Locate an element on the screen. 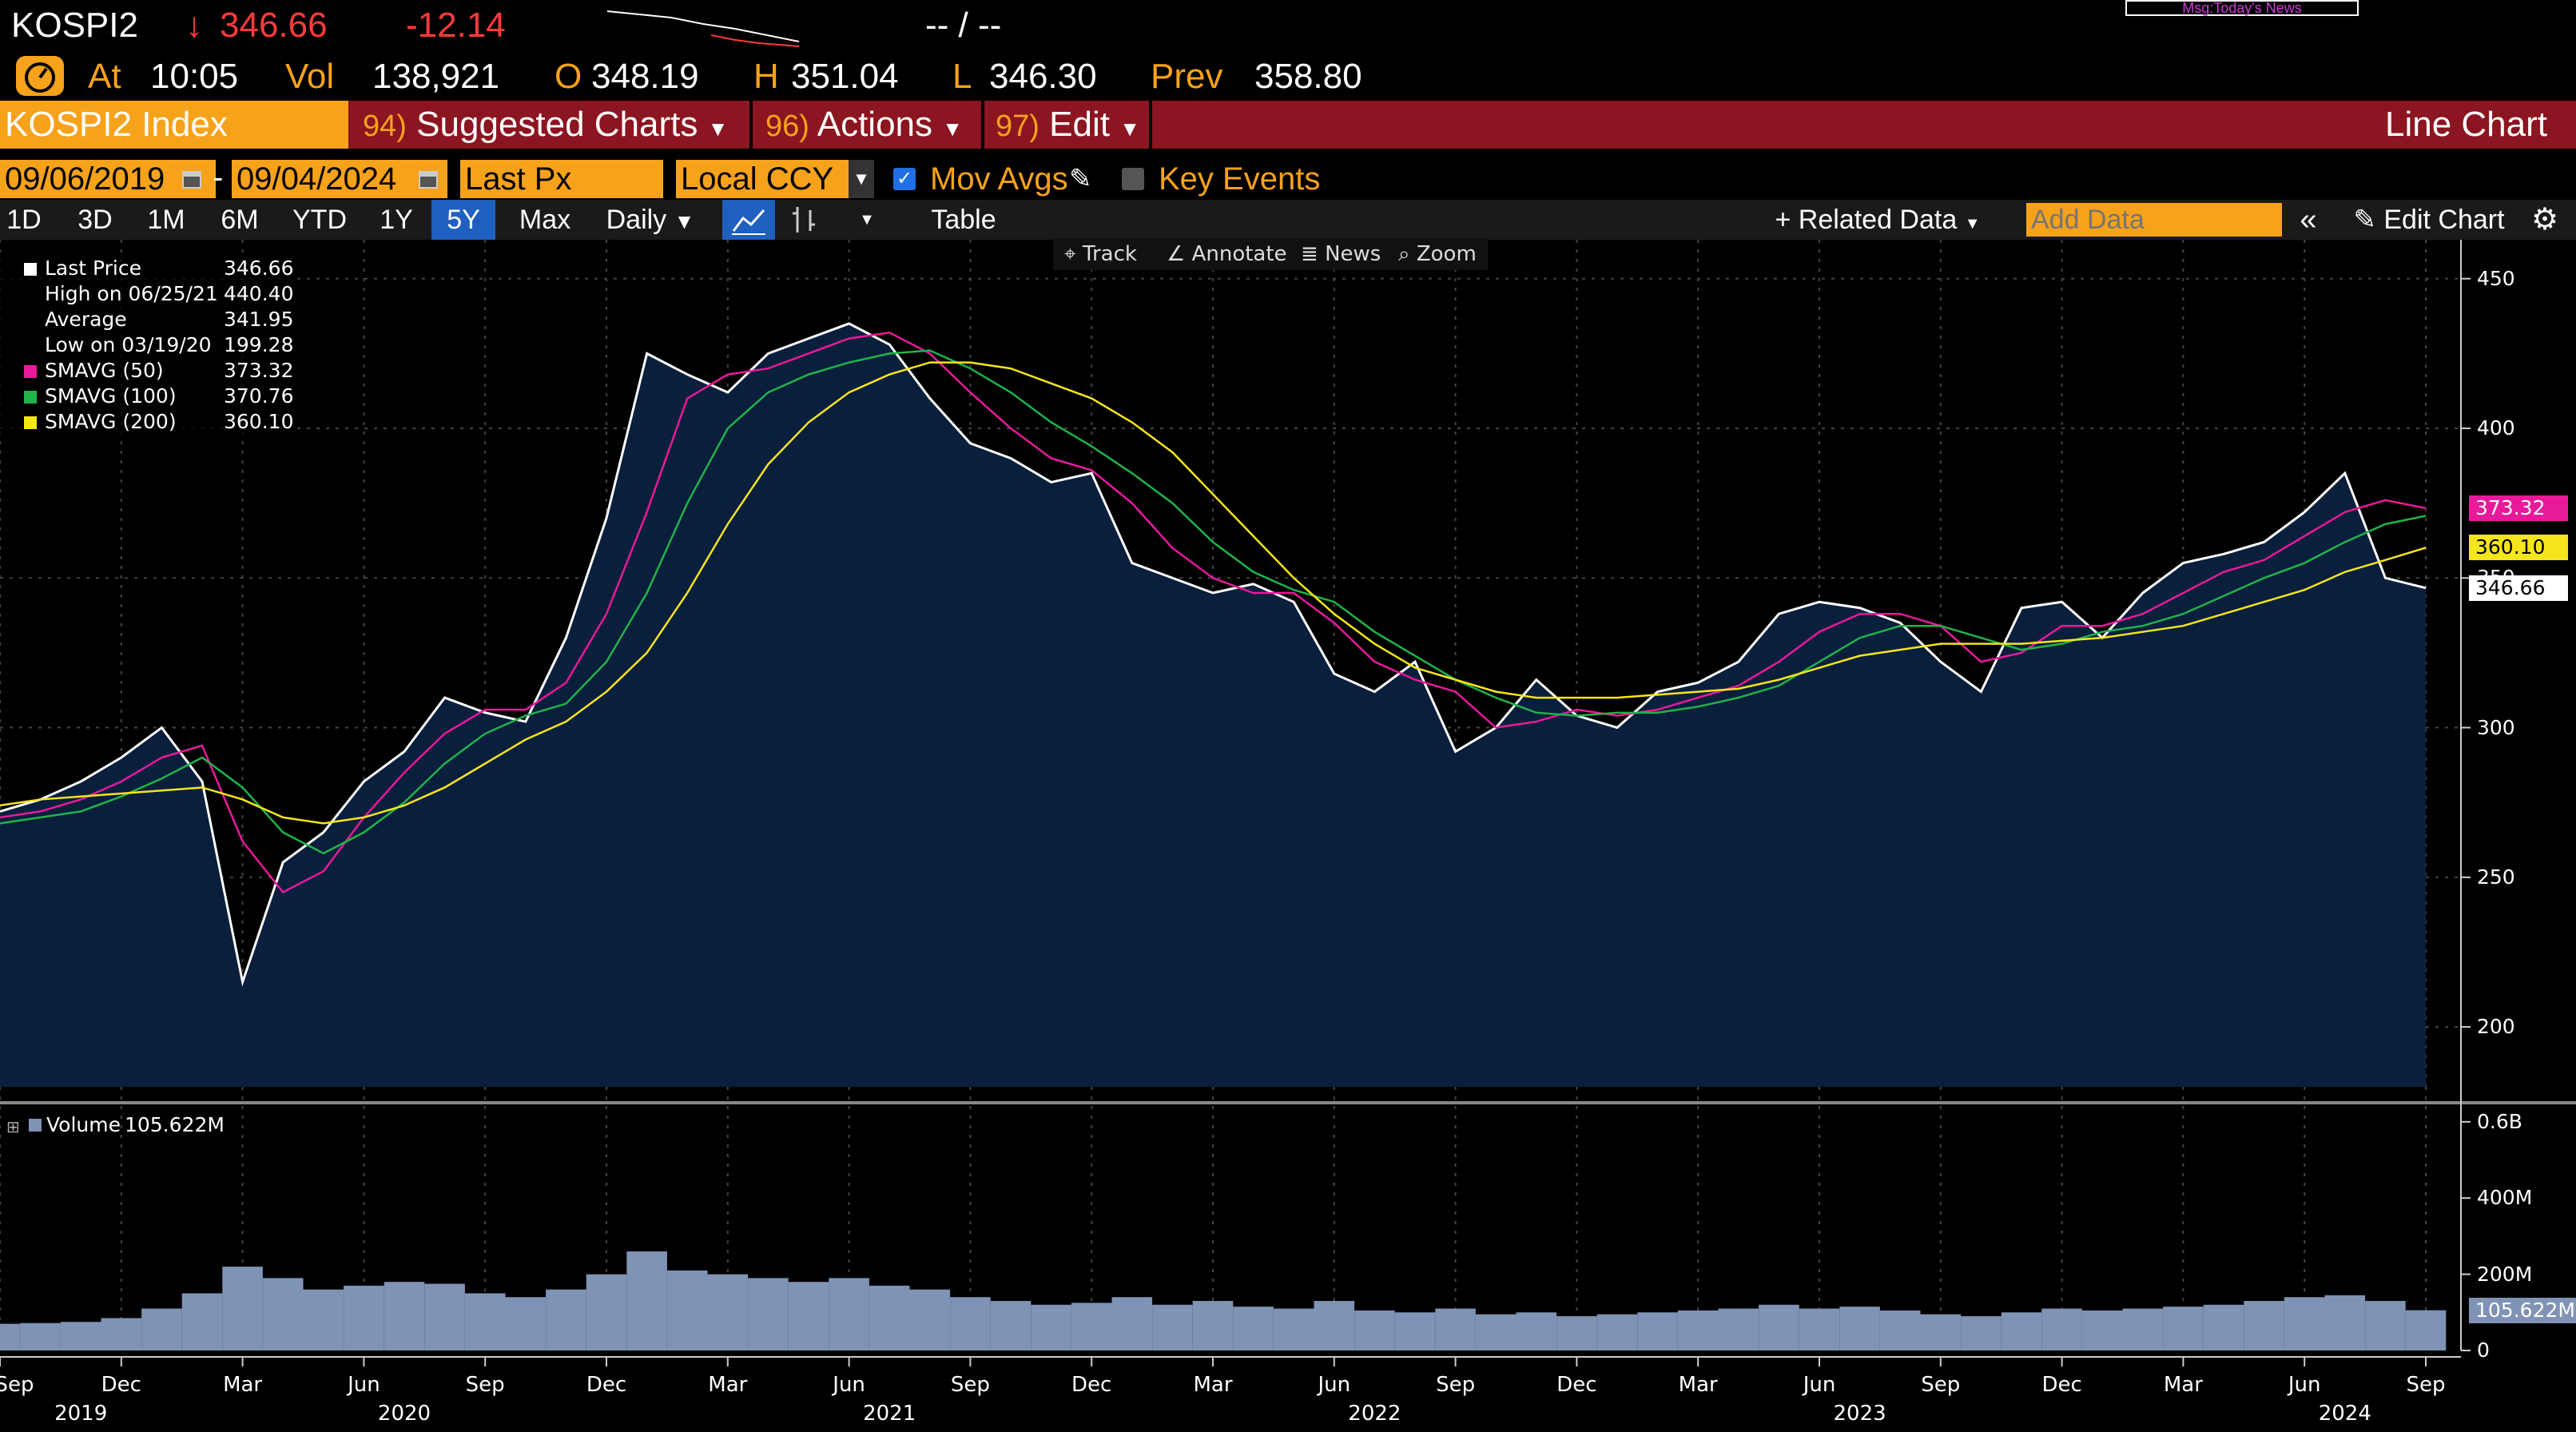 The image size is (2576, 1432). period-6m: 6M is located at coordinates (240, 220).